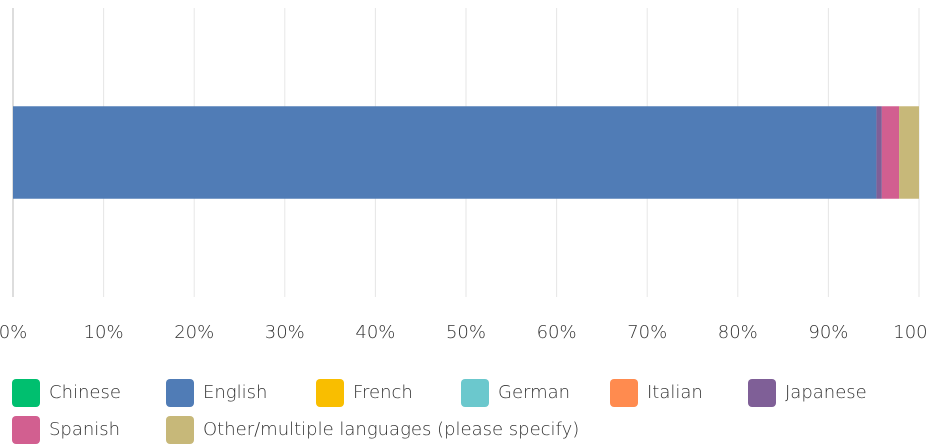 This screenshot has width=927, height=447. What do you see at coordinates (84, 429) in the screenshot?
I see `legend-label: Spanish` at bounding box center [84, 429].